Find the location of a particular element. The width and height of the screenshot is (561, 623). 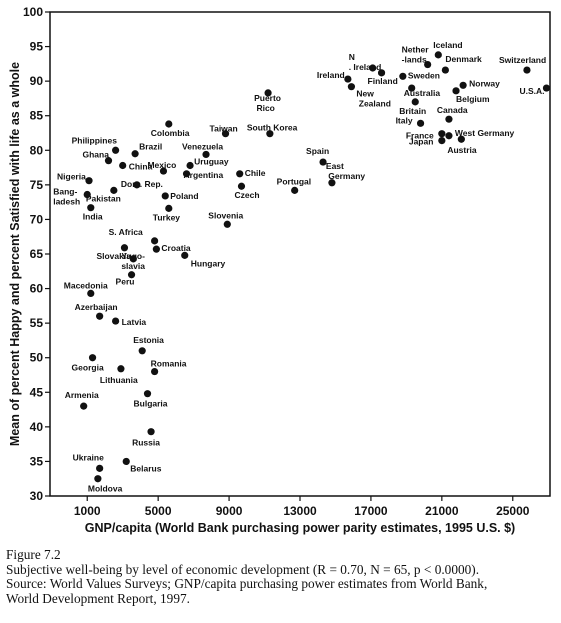

point-label: India is located at coordinates (93, 217).